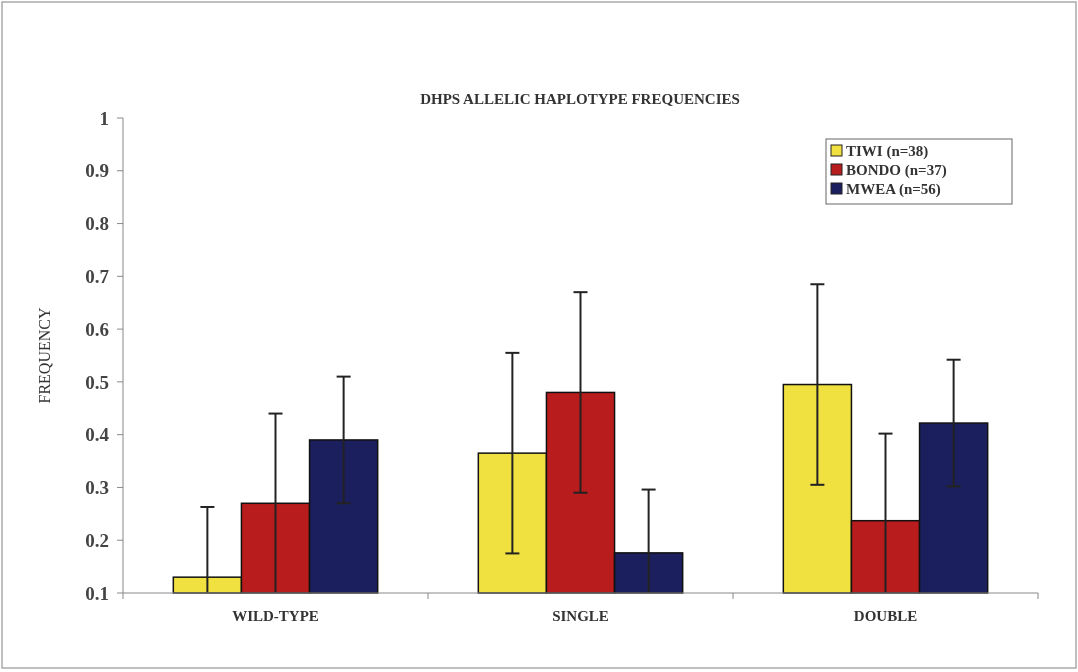  Describe the element at coordinates (97, 435) in the screenshot. I see `y-tick-label: 0.4` at that location.